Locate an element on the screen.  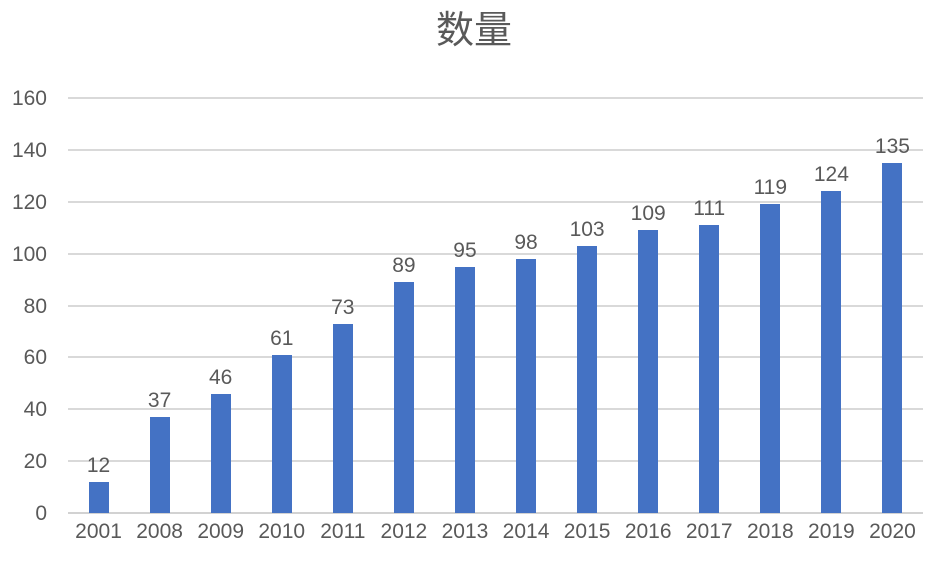
x-axis-category-label: 2009 is located at coordinates (221, 531).